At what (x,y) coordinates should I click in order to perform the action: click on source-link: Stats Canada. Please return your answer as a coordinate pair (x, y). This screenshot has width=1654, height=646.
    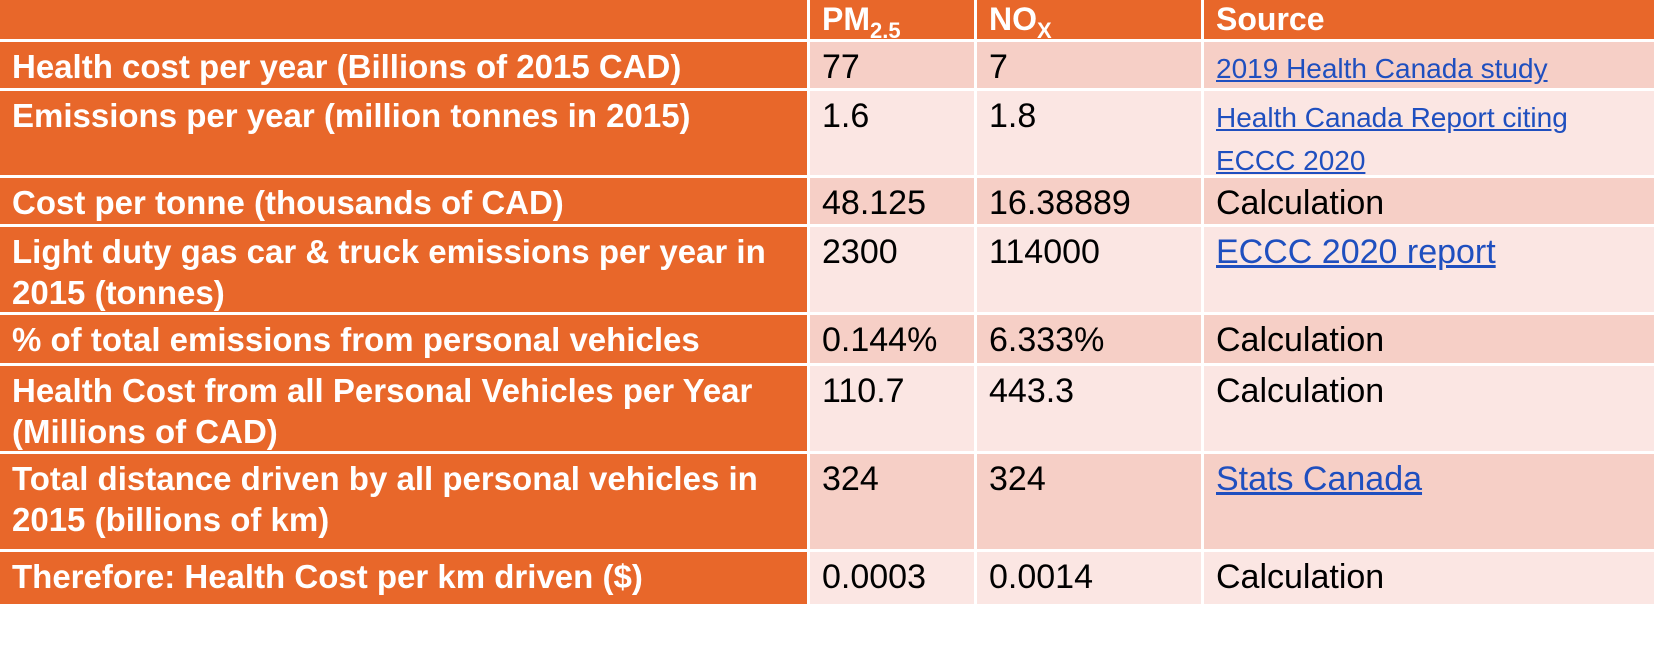
    Looking at the image, I should click on (1319, 479).